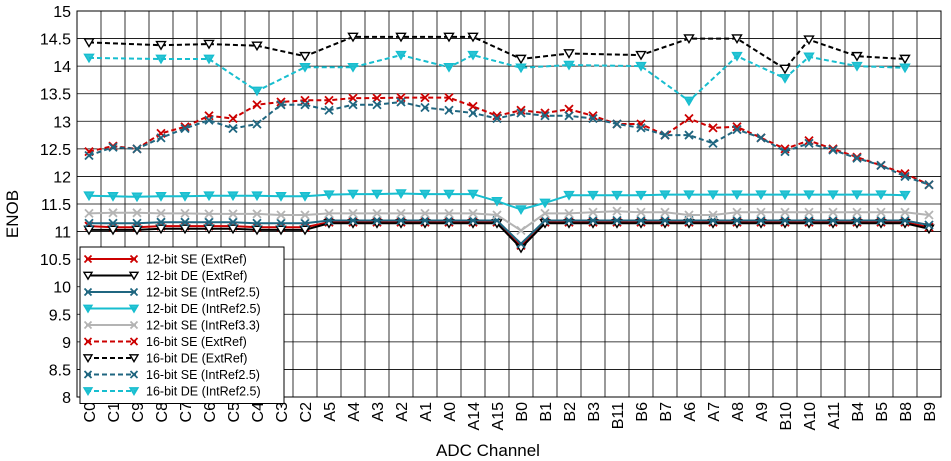  Describe the element at coordinates (55, 95) in the screenshot. I see `y-tick-label: 13.5` at that location.